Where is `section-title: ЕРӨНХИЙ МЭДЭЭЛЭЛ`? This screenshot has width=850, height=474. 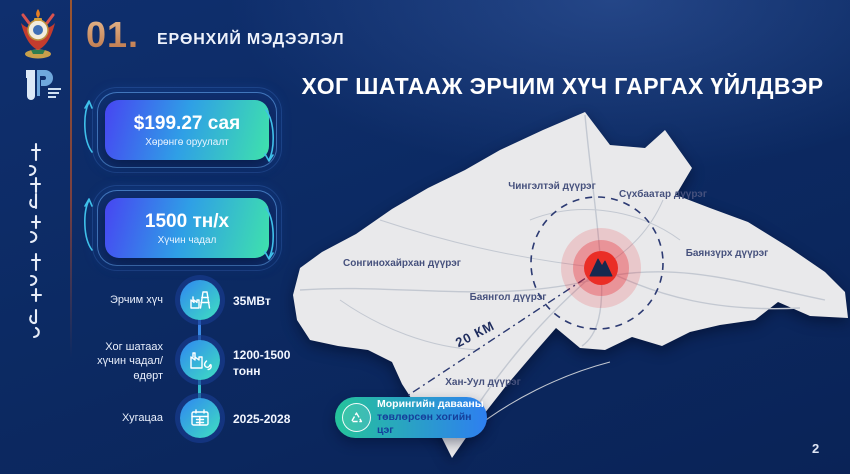 section-title: ЕРӨНХИЙ МЭДЭЭЛЭЛ is located at coordinates (251, 39).